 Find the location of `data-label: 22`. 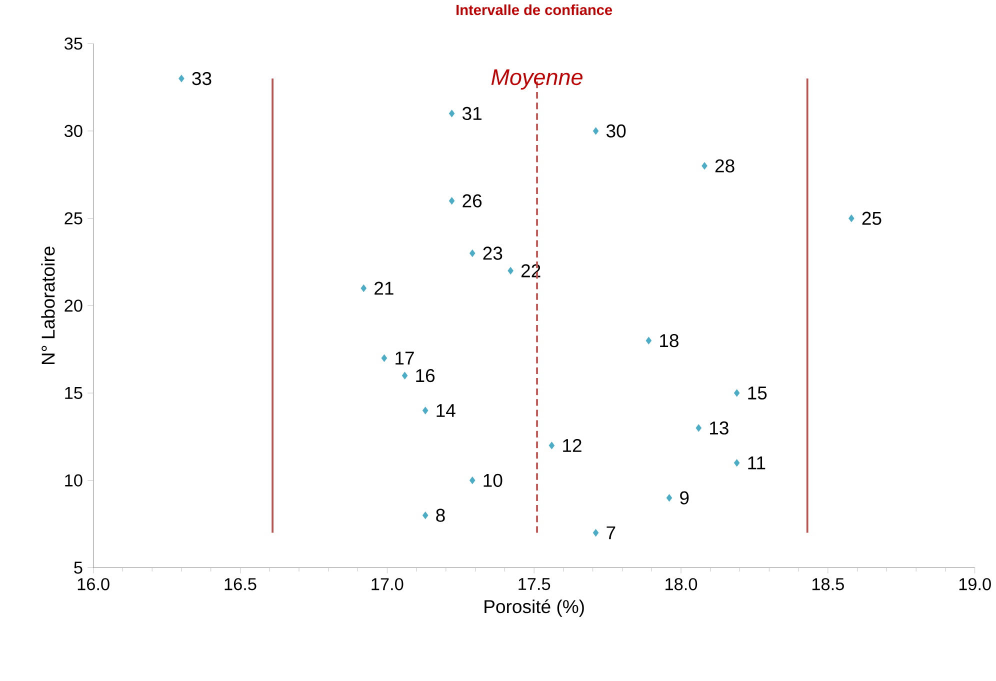

data-label: 22 is located at coordinates (530, 271).